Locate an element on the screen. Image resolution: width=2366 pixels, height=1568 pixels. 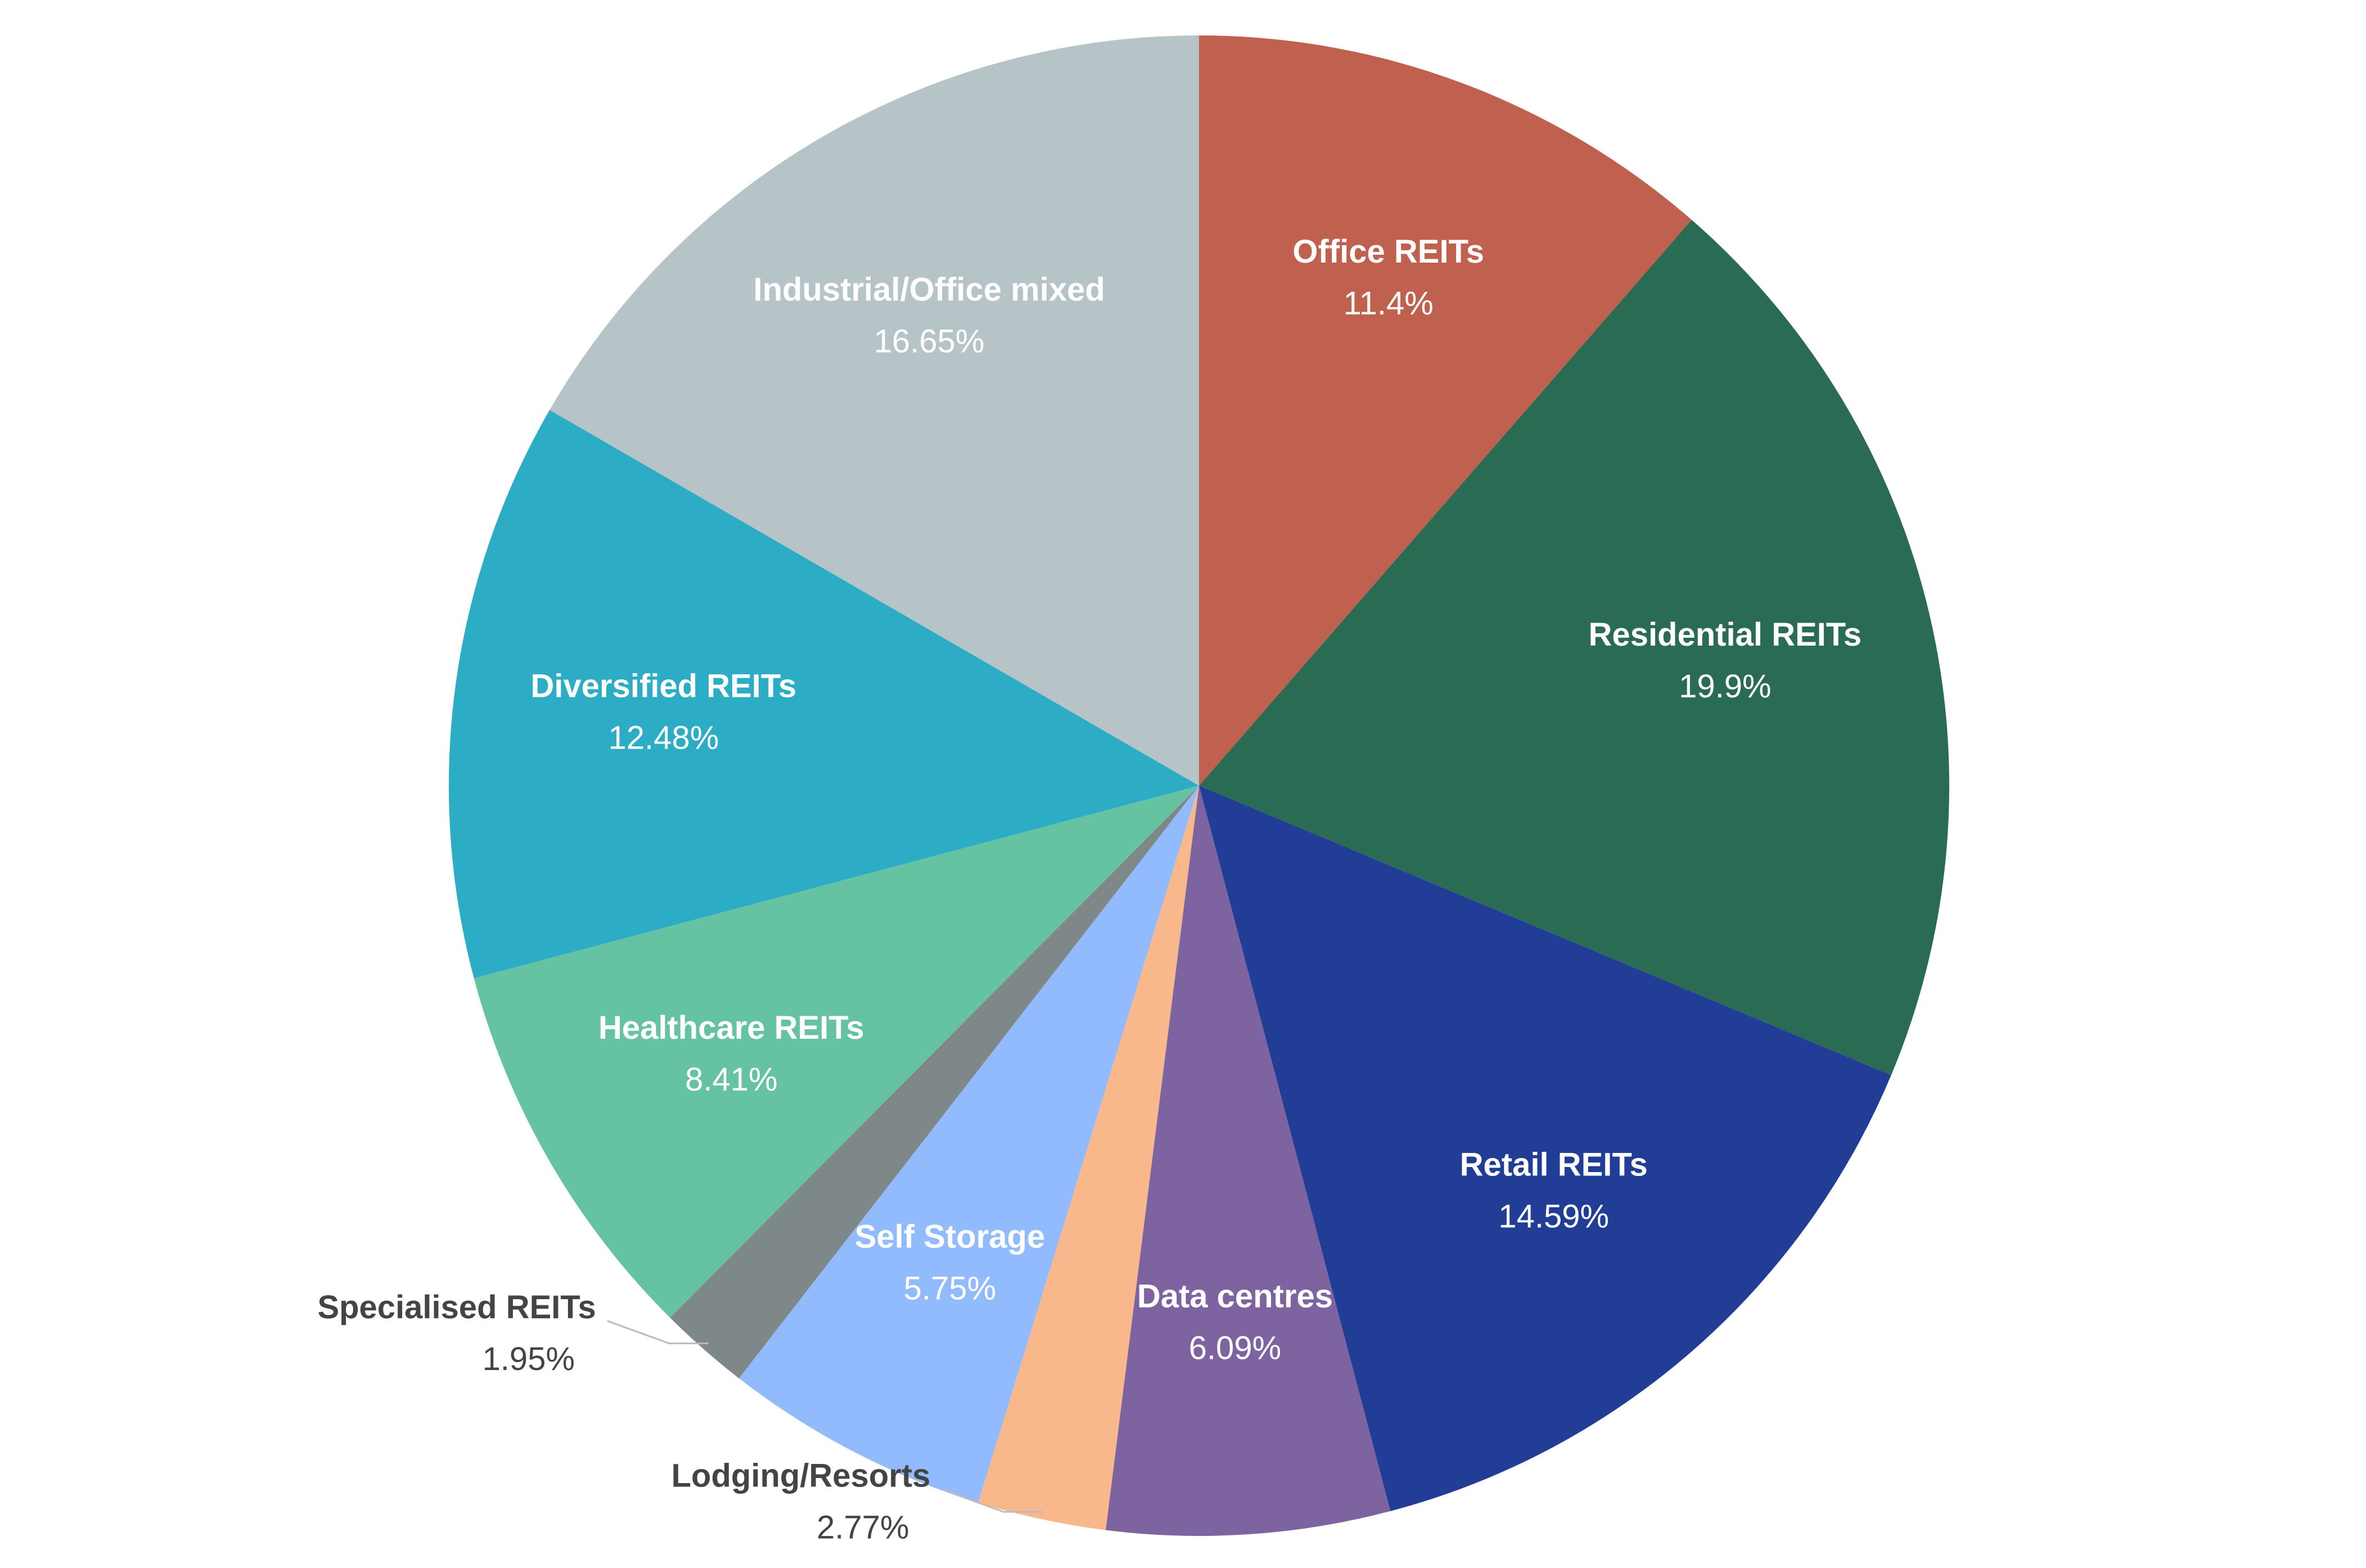
slice-value: 5.75% is located at coordinates (950, 1288).